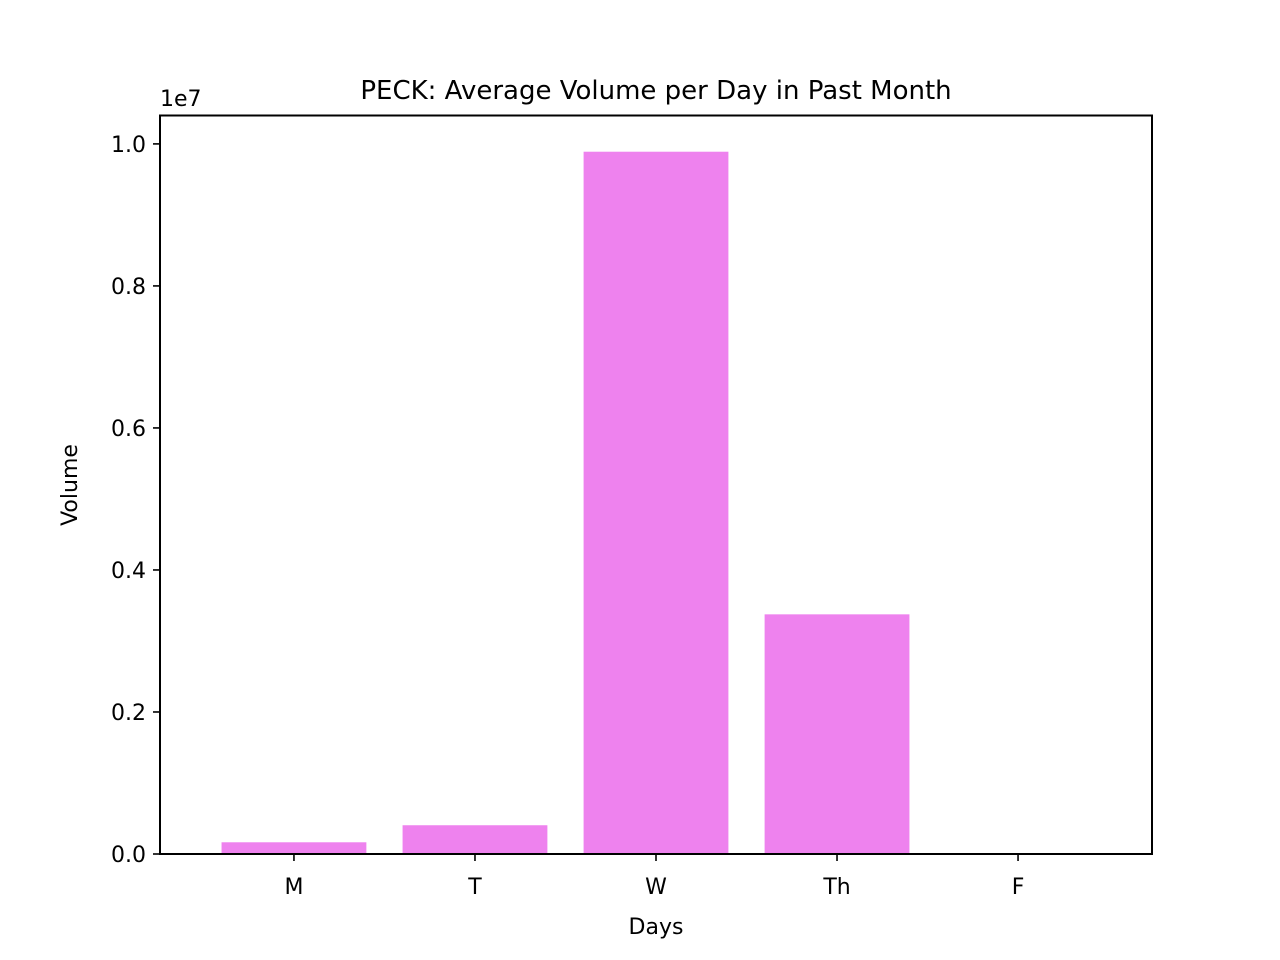 The image size is (1280, 960). I want to click on bar-t, so click(475, 839).